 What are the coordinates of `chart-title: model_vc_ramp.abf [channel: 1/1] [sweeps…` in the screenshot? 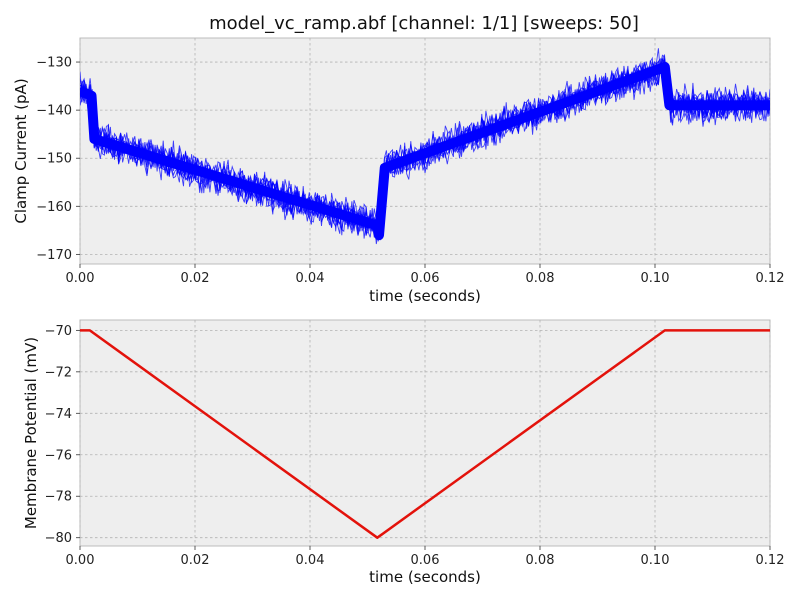 It's located at (424, 23).